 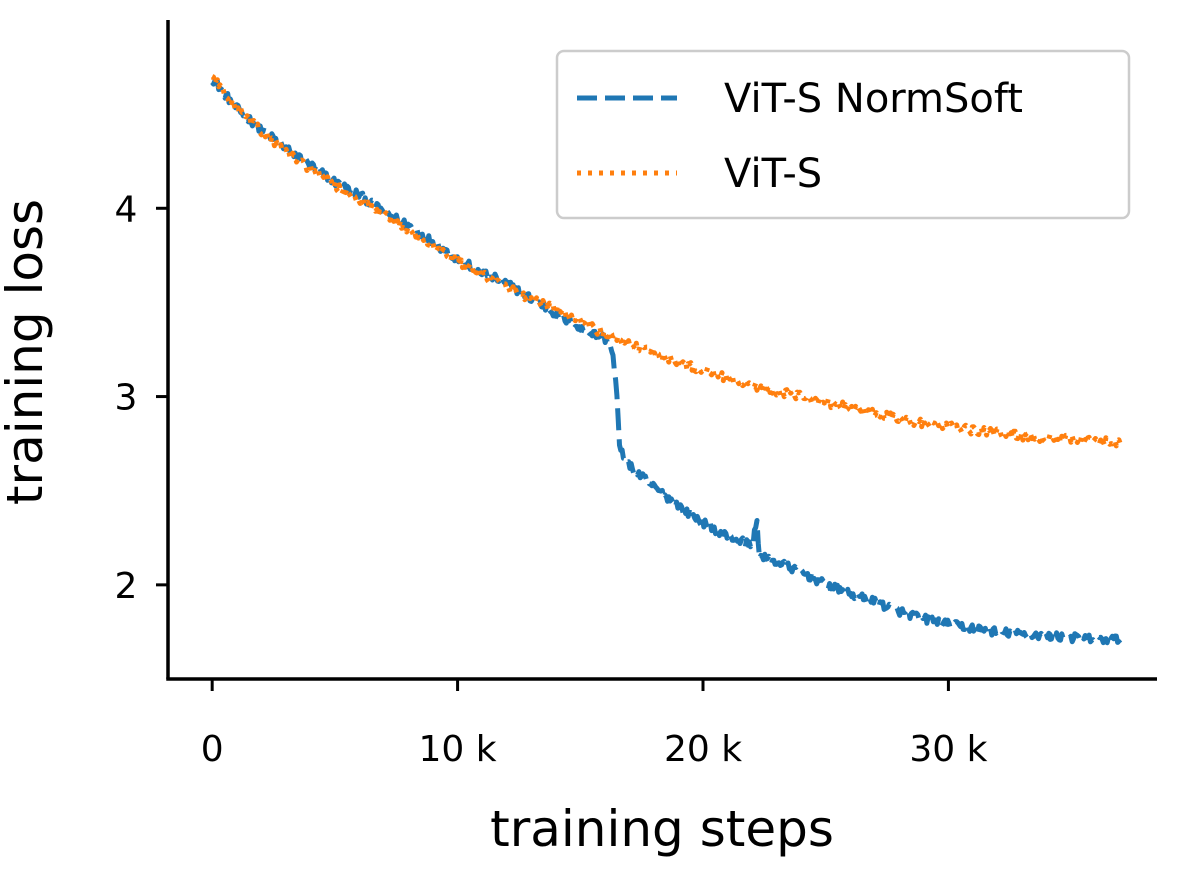 I want to click on legend-label-vit-s: ViT-S, so click(x=773, y=174).